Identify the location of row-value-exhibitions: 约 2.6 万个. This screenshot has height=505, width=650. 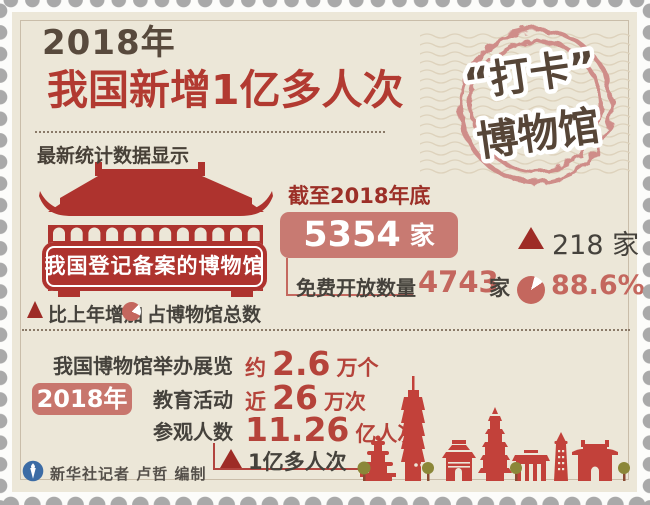
(311, 364).